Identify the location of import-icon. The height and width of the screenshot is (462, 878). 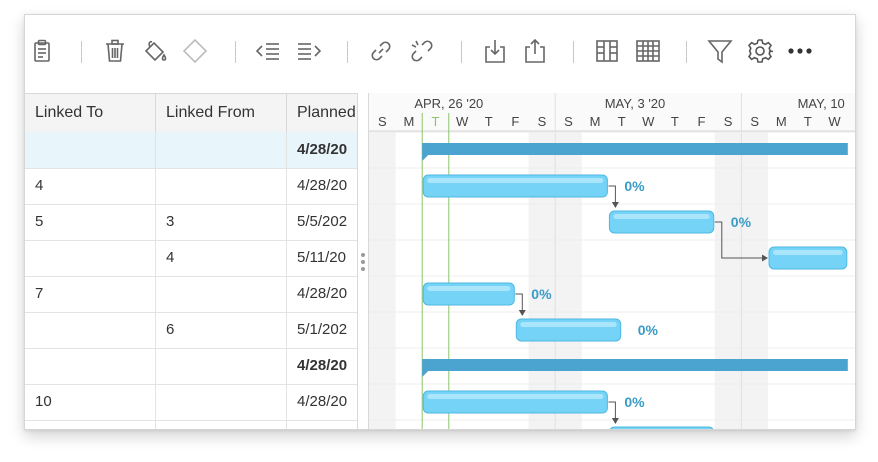
(495, 51).